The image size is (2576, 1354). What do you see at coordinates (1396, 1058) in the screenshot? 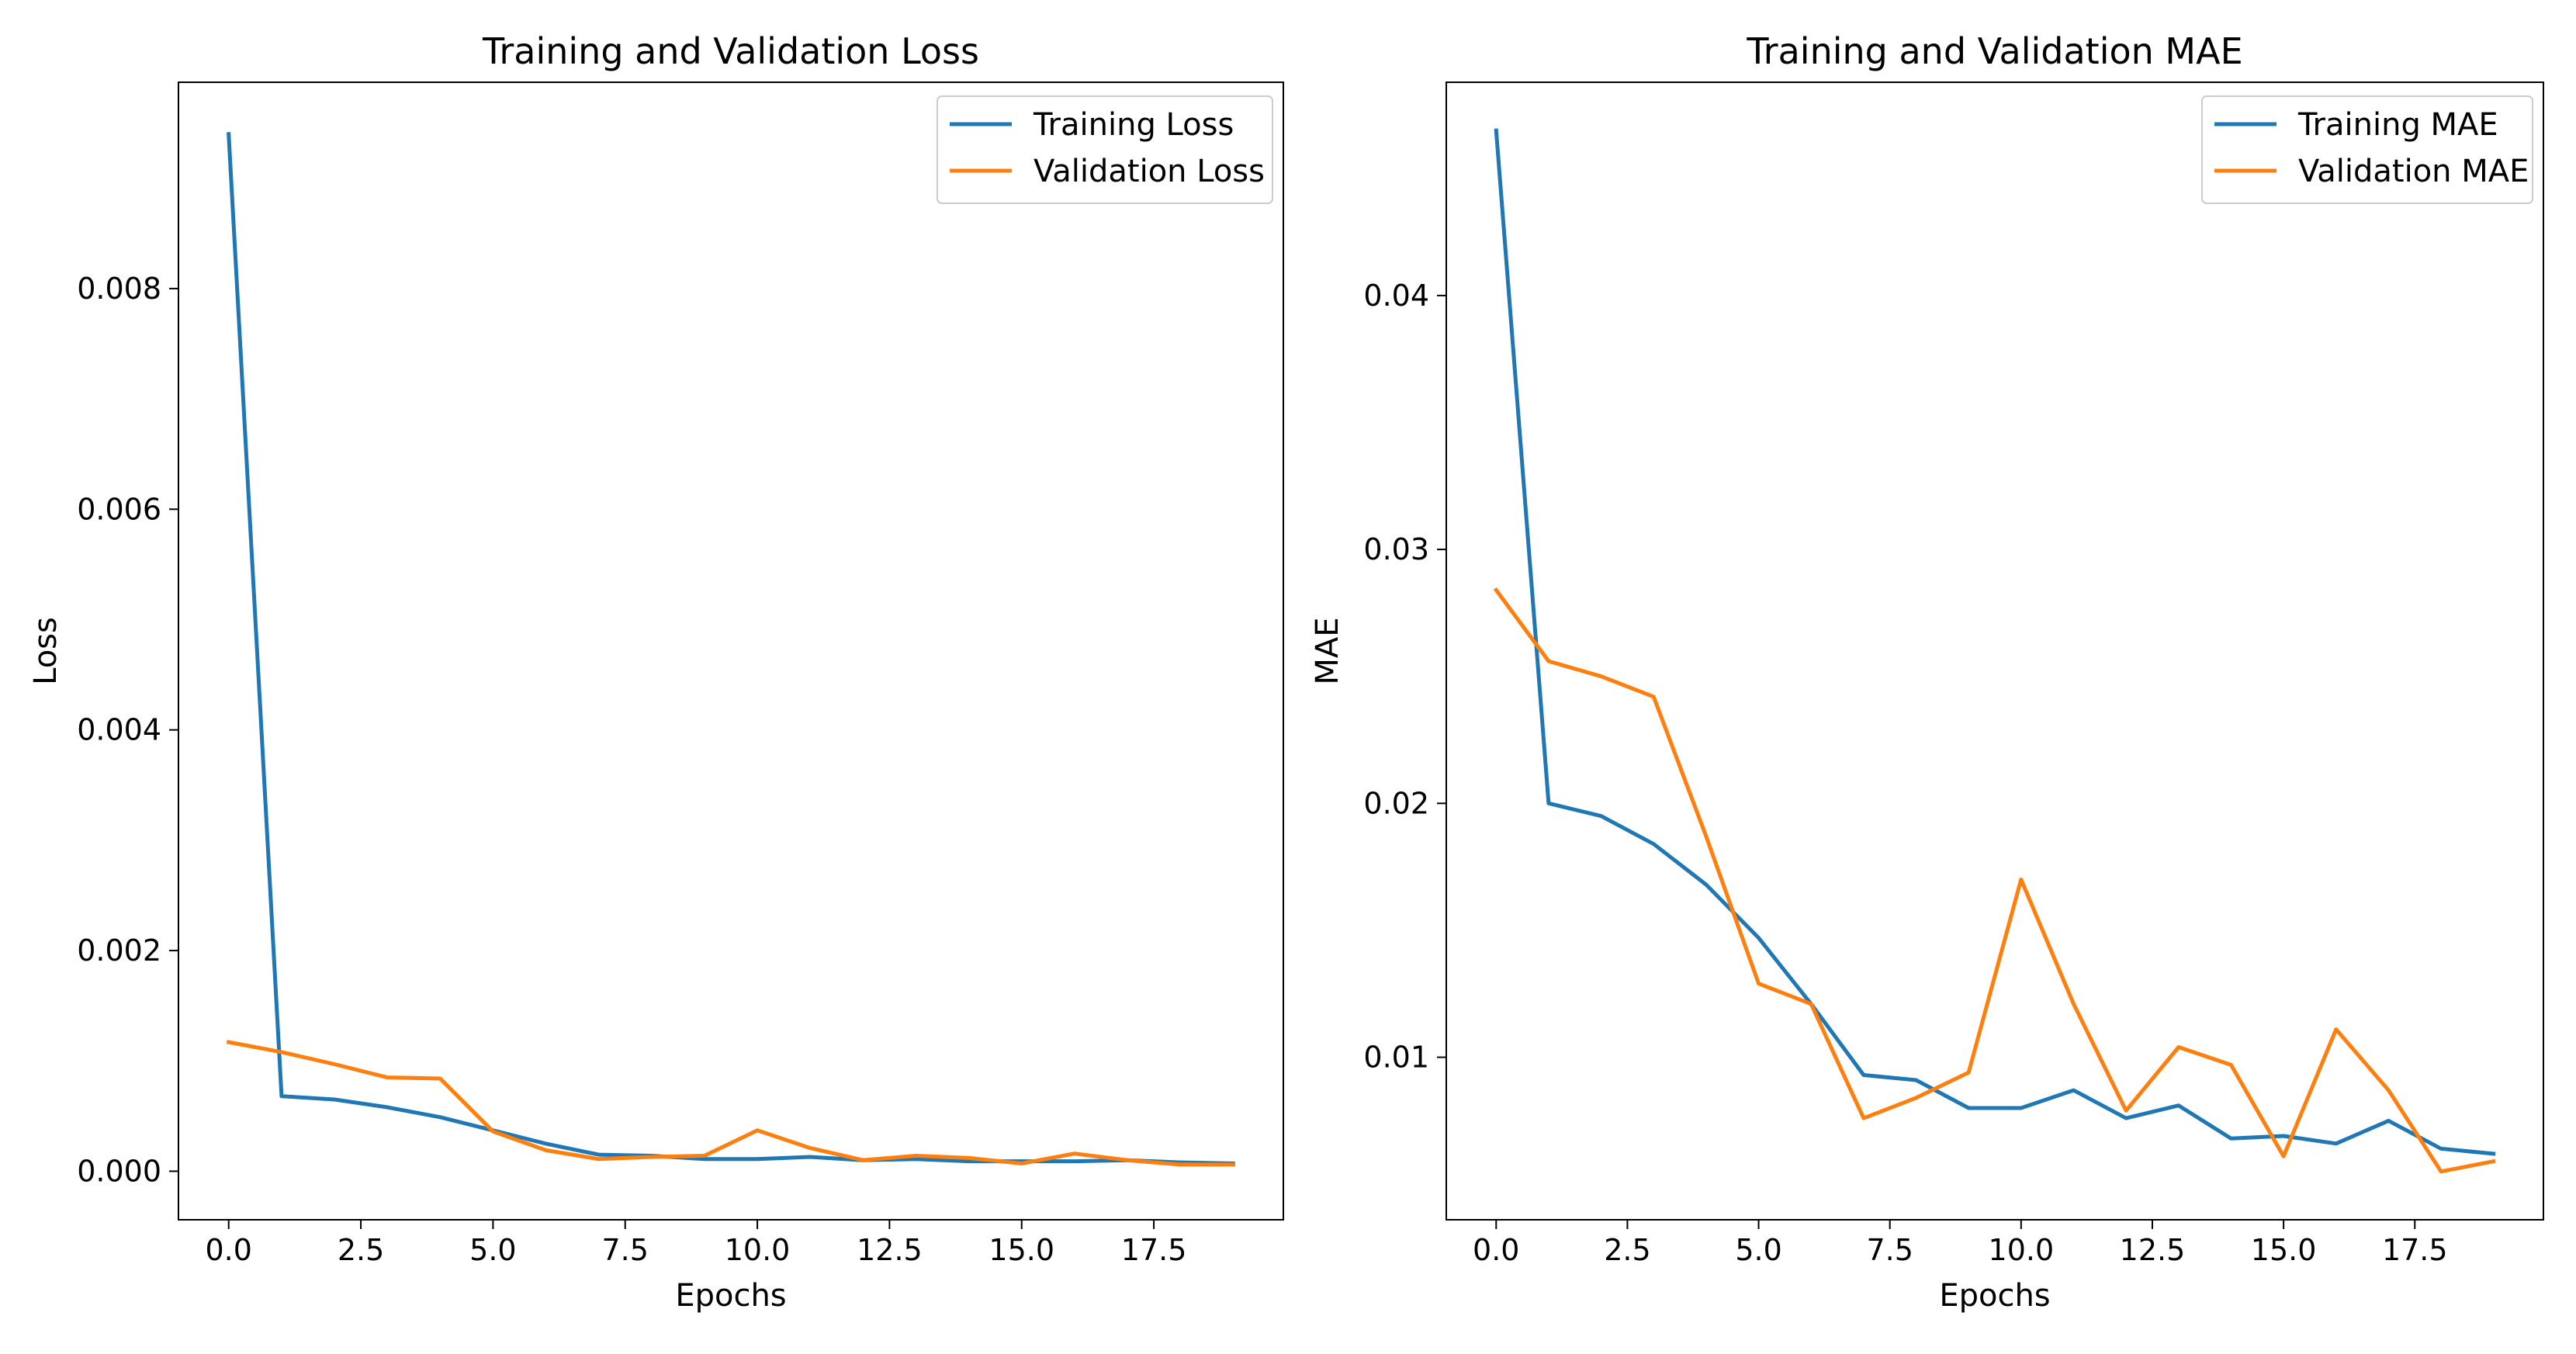
I see `mae-y-tick-label: 0.01` at bounding box center [1396, 1058].